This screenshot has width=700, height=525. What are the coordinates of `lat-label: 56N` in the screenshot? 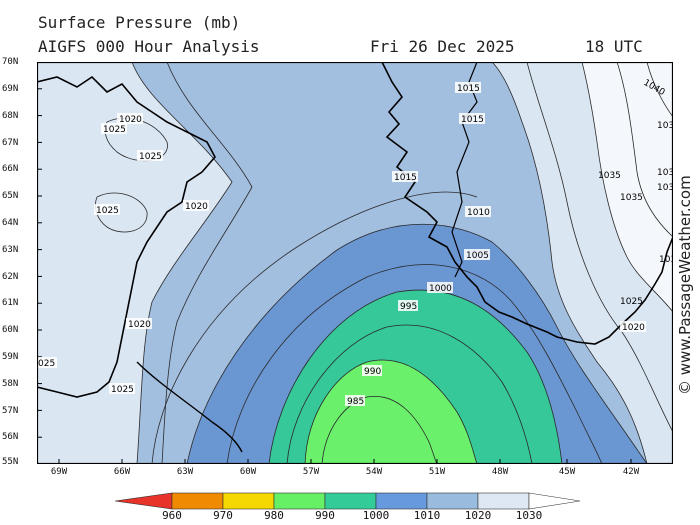 It's located at (10, 437).